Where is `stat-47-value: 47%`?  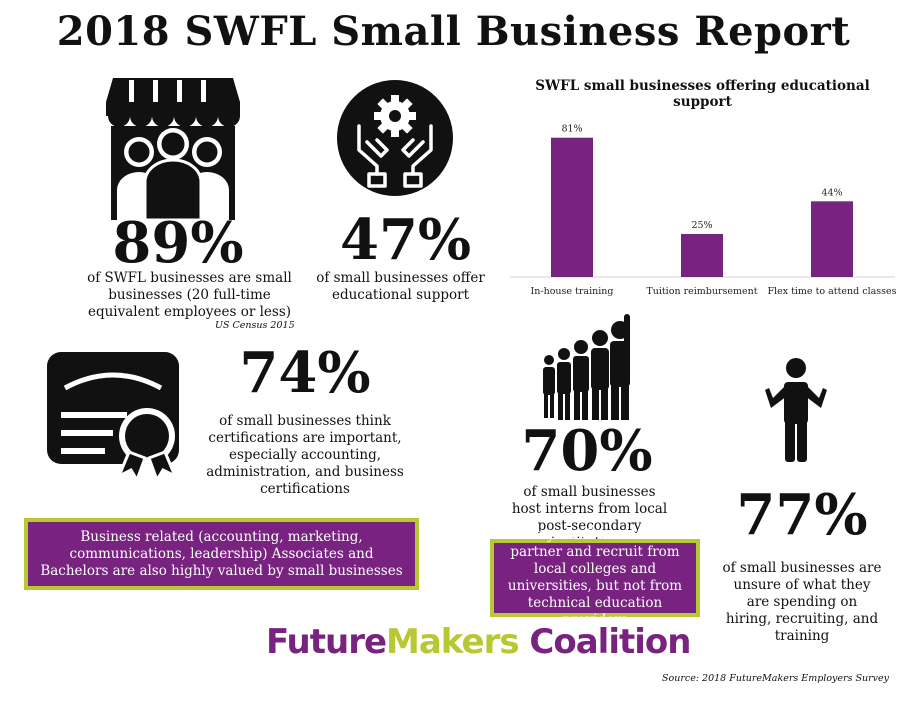 stat-47-value: 47% is located at coordinates (406, 240).